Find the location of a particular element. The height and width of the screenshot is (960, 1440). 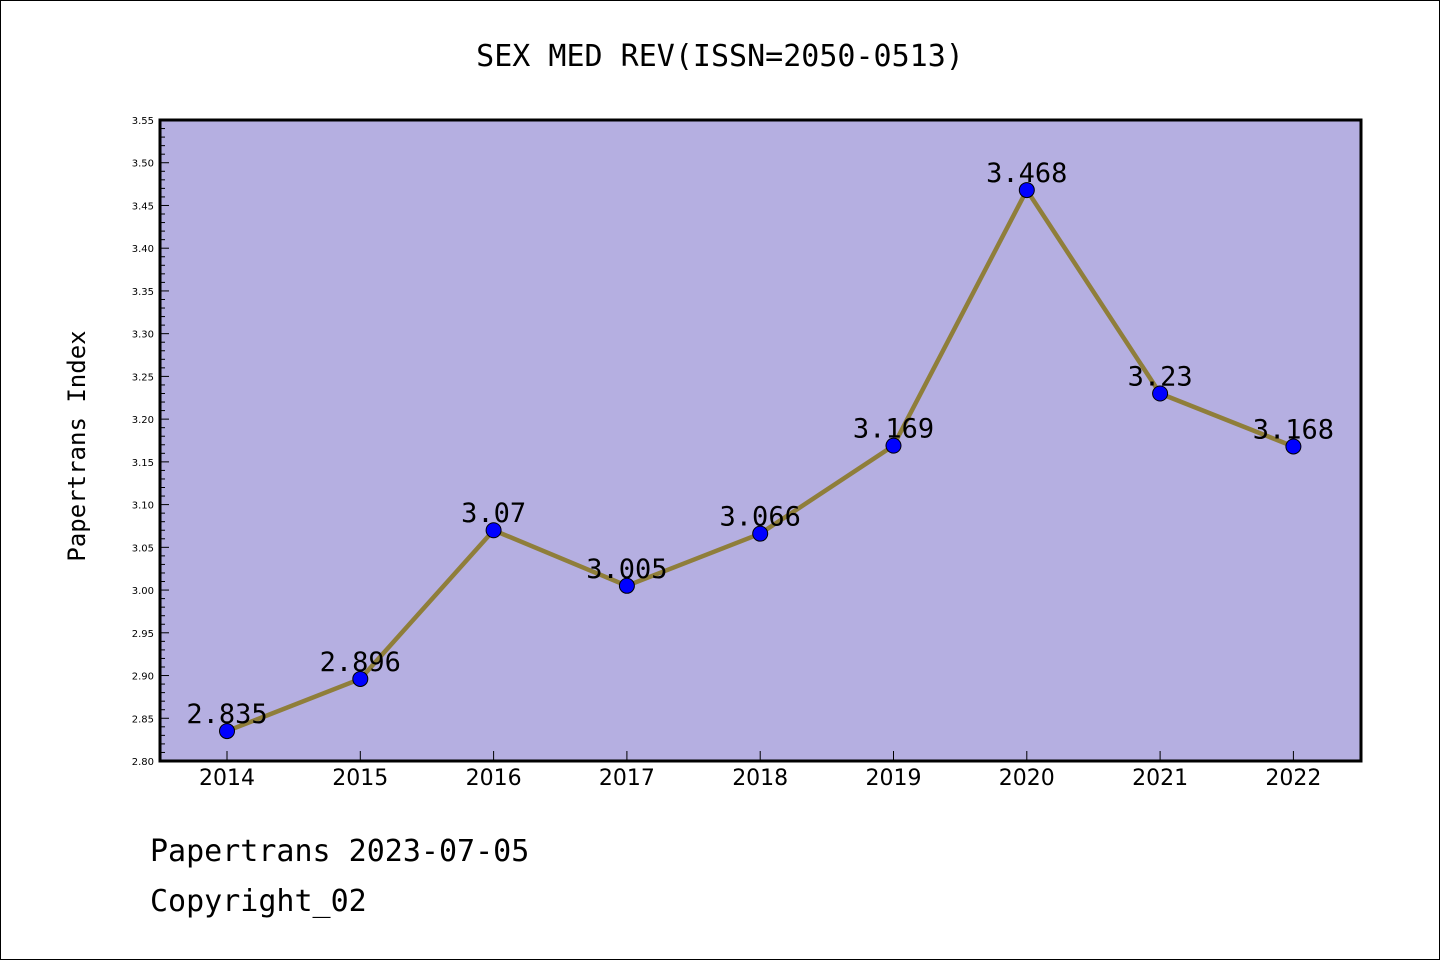

footer-date: Papertrans 2023-07-05 is located at coordinates (340, 851).